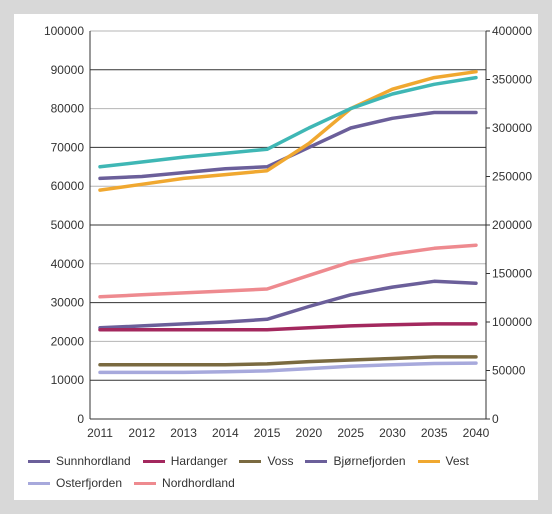 This screenshot has height=514, width=552. Describe the element at coordinates (68, 303) in the screenshot. I see `y-left-tick-label: 30000` at that location.